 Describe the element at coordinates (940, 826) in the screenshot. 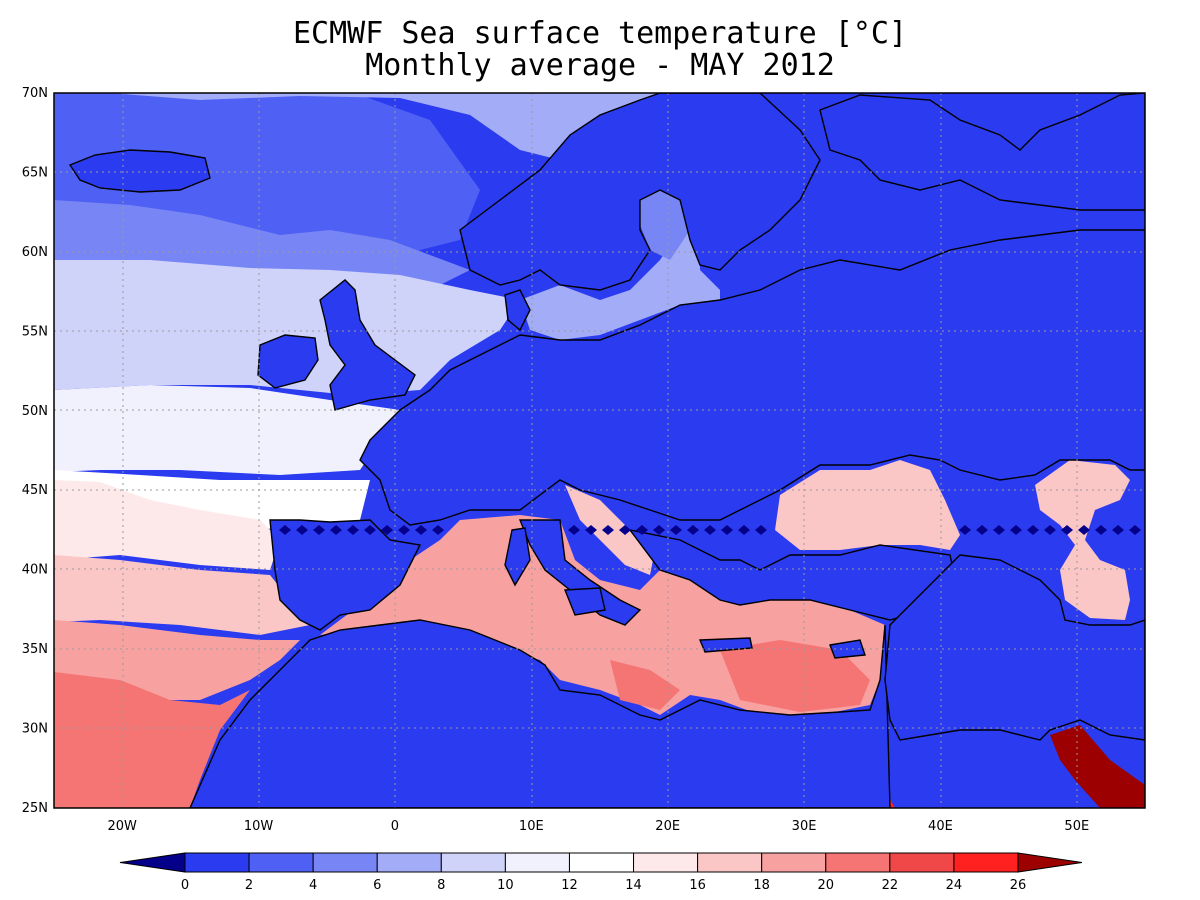

I see `lon-label-40E: 40E` at that location.